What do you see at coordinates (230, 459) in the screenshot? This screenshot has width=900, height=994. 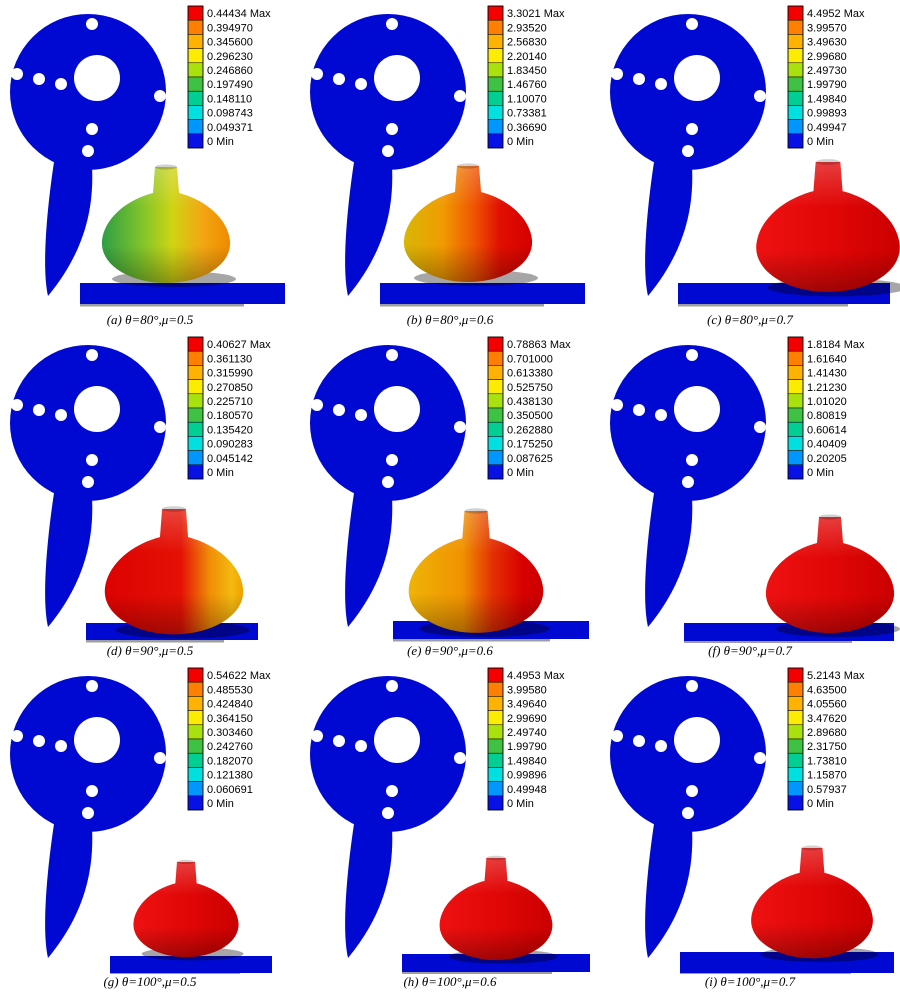 I see `legend-label: 0.045142` at bounding box center [230, 459].